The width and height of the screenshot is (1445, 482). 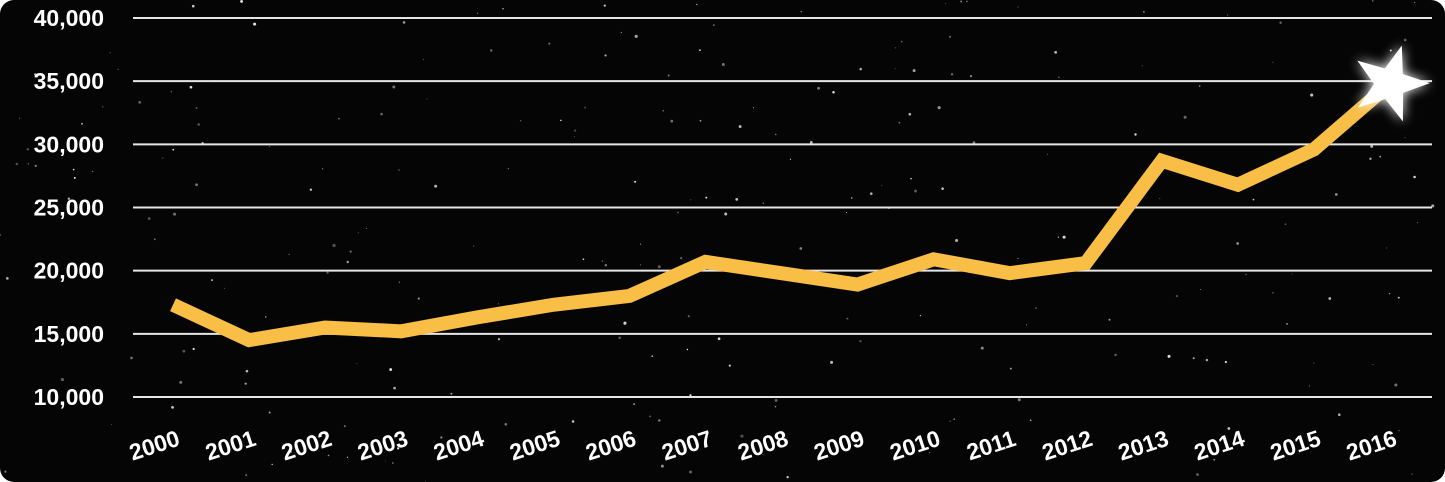 I want to click on y-tick-label: 25,000, so click(x=69, y=208).